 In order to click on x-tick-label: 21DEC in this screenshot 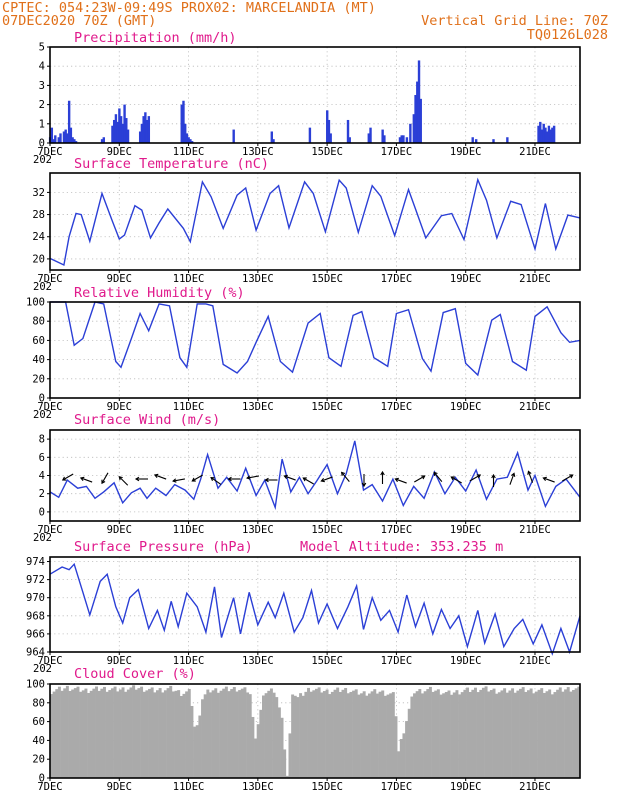, I will do `click(535, 152)`.